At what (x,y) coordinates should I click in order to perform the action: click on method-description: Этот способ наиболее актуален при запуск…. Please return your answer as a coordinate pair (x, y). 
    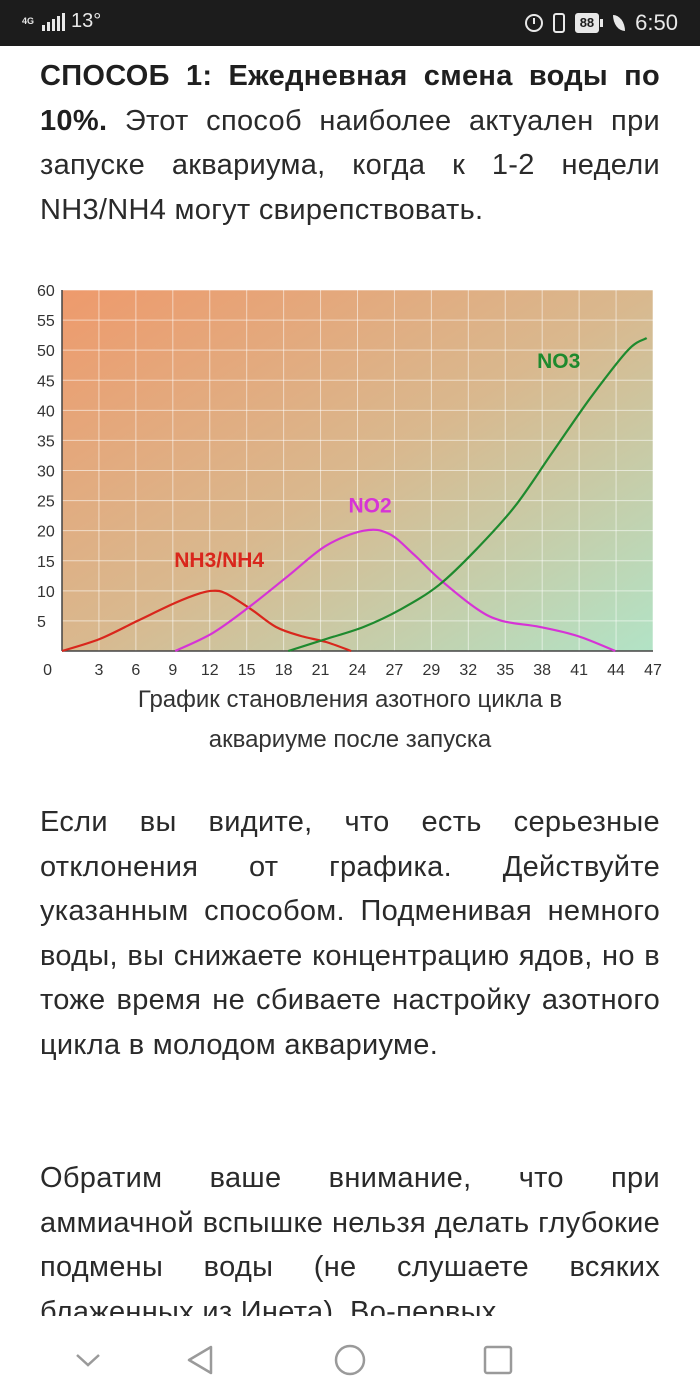
    Looking at the image, I should click on (350, 165).